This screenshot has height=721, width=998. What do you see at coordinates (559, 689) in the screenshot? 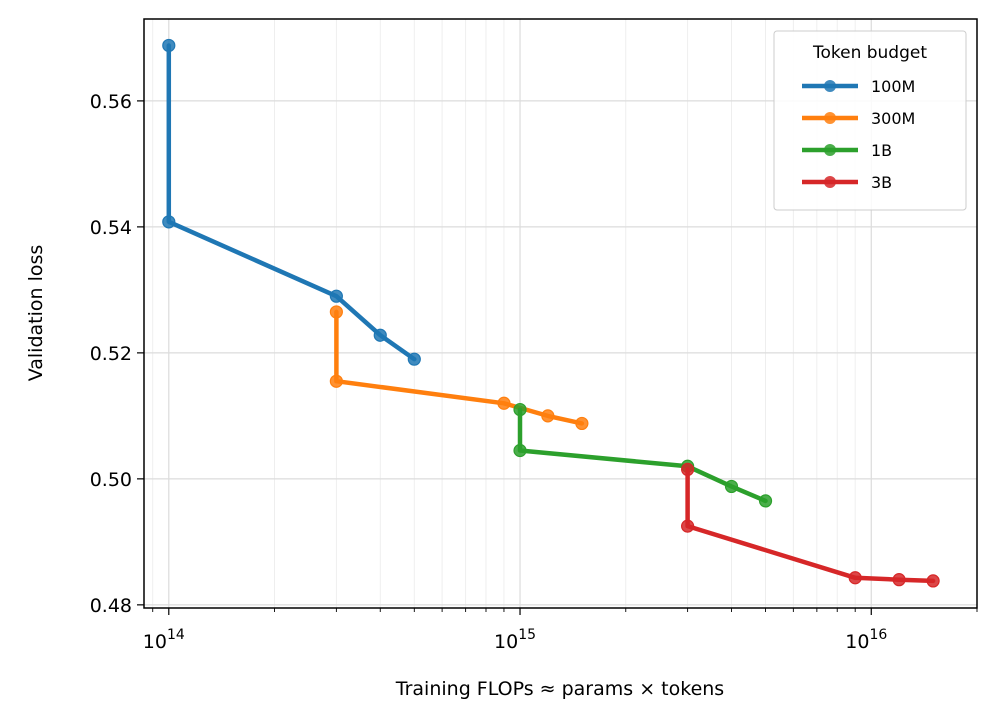
I see `x-axis-label: Training FLOPs ≈ params × tokens` at bounding box center [559, 689].